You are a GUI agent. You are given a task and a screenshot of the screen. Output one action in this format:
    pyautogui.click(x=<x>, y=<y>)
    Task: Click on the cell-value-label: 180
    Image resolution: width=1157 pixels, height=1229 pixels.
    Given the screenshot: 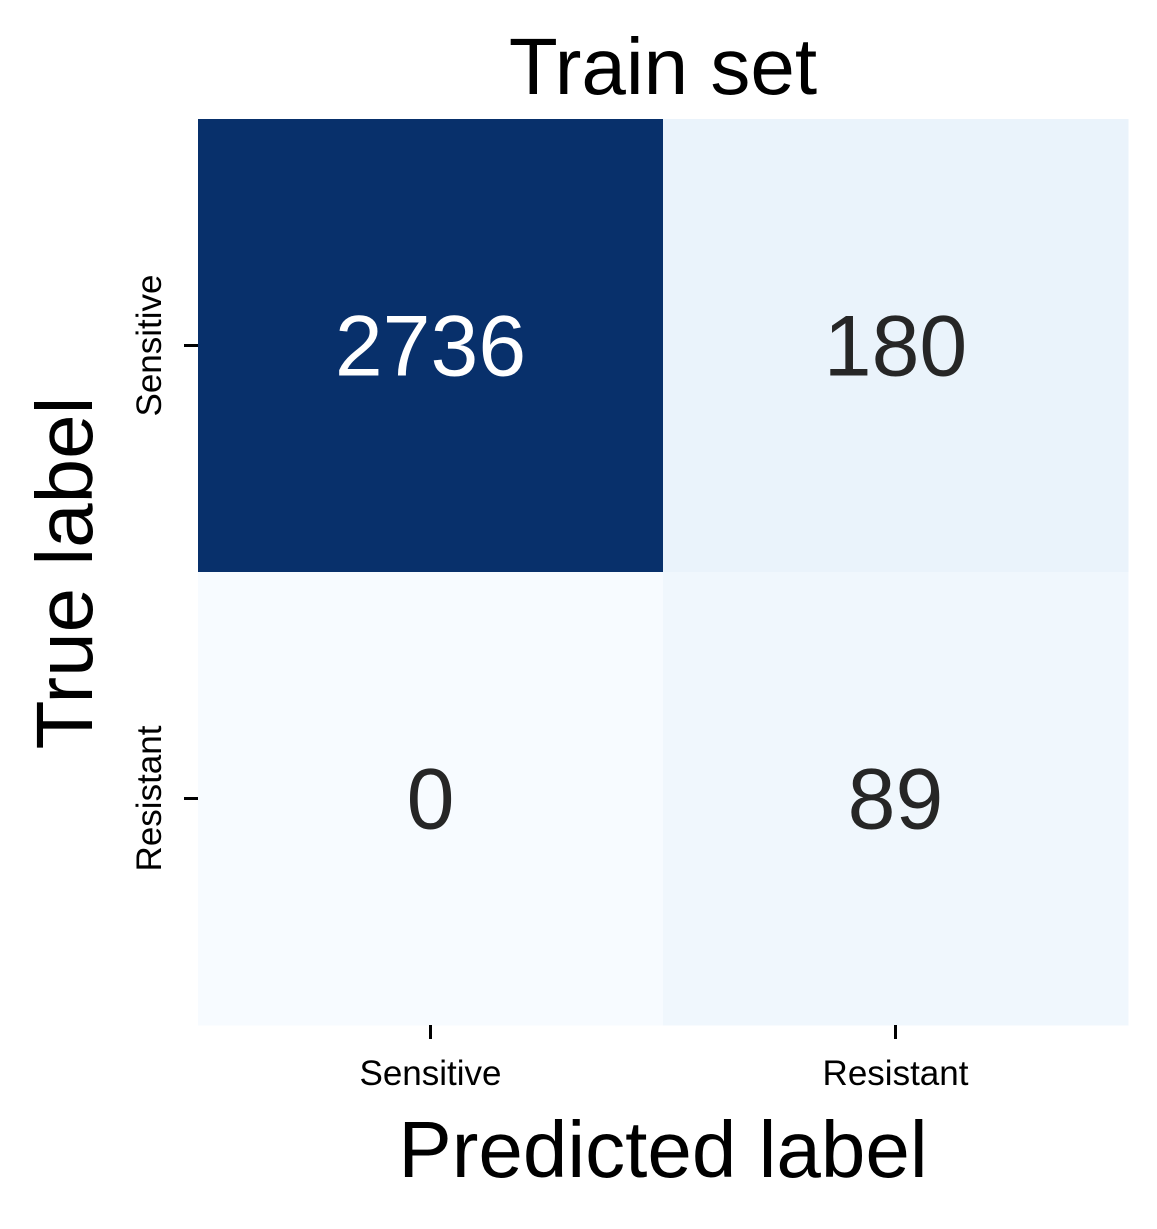 What is the action you would take?
    pyautogui.click(x=896, y=347)
    